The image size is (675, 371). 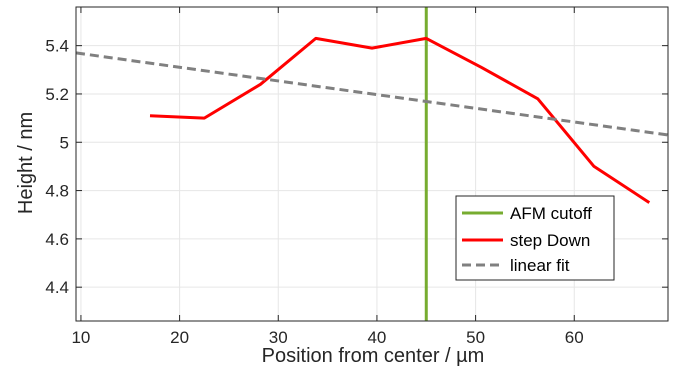 I want to click on legend-label-linear-fit: linear fit, so click(x=540, y=265).